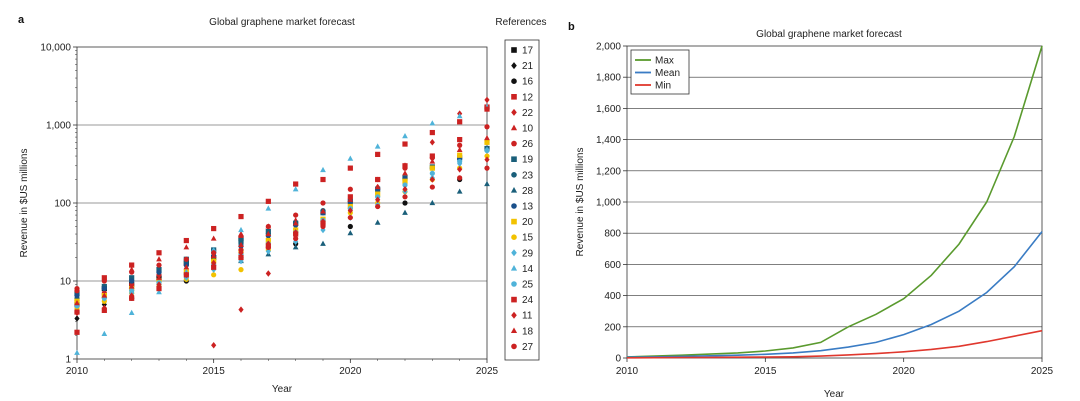 The image size is (1080, 401). What do you see at coordinates (618, 359) in the screenshot?
I see `chart-b-y-tick-label: 0` at bounding box center [618, 359].